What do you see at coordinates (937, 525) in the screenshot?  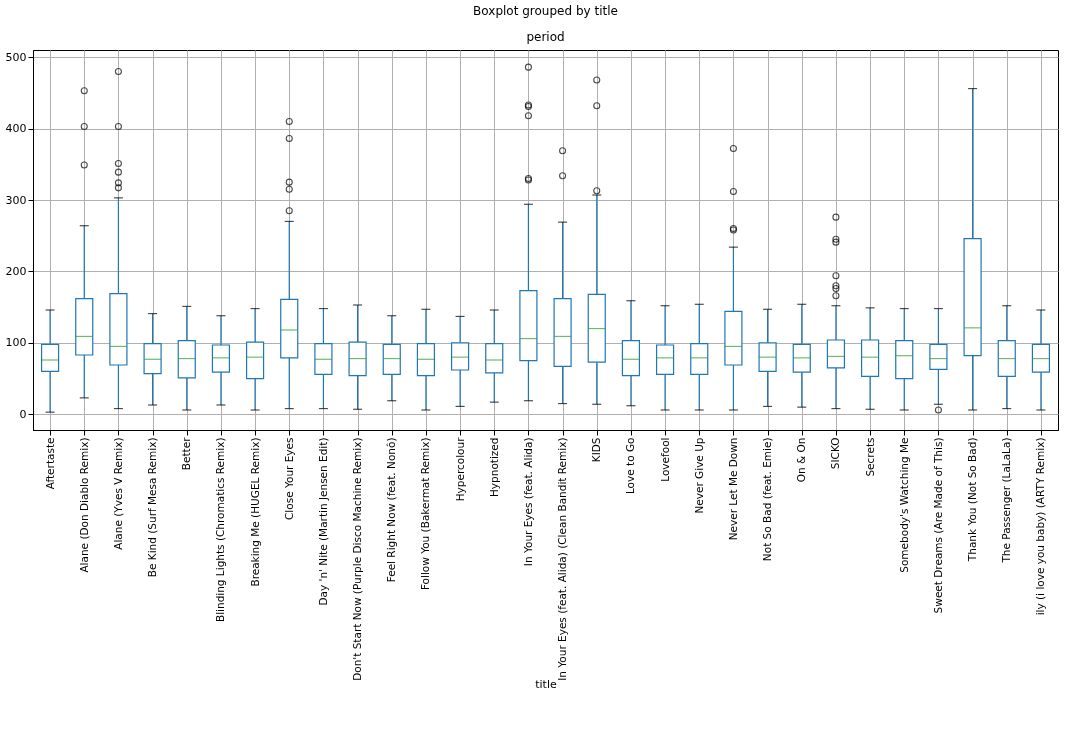 I see `x-tick-label: Sweet Dreams (Are Made of This)` at bounding box center [937, 525].